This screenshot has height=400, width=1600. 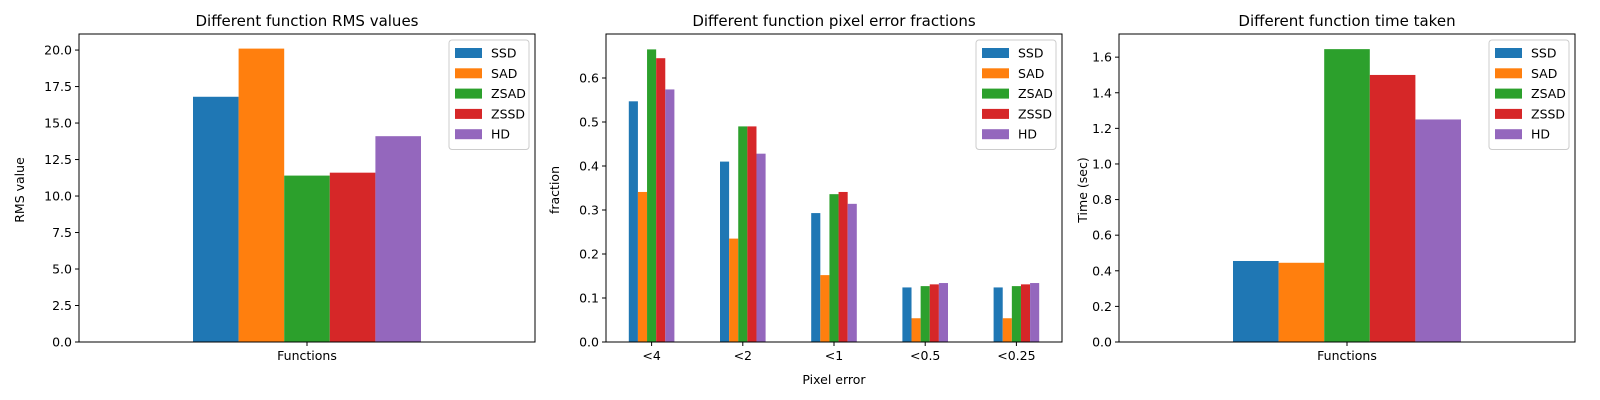 What do you see at coordinates (589, 210) in the screenshot?
I see `y-tick-label: 0.3` at bounding box center [589, 210].